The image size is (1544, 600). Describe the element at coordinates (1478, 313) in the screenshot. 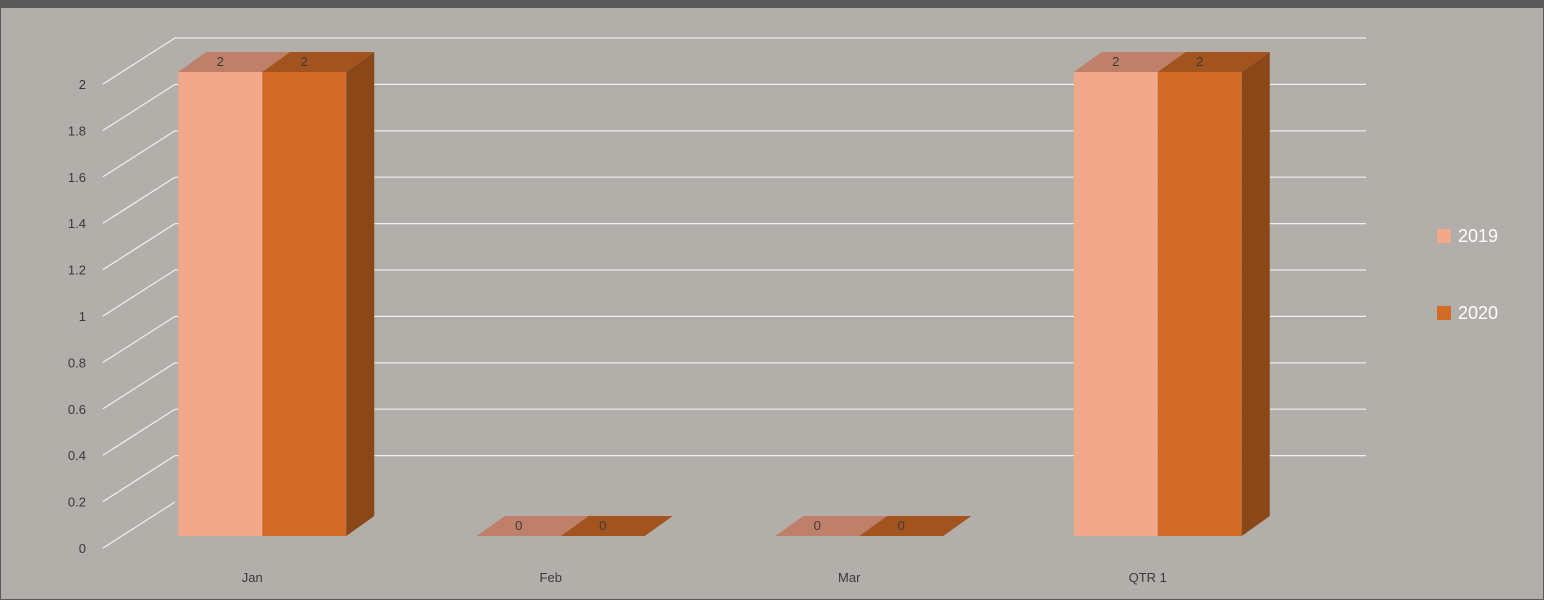

I see `legend-label: 2020` at that location.